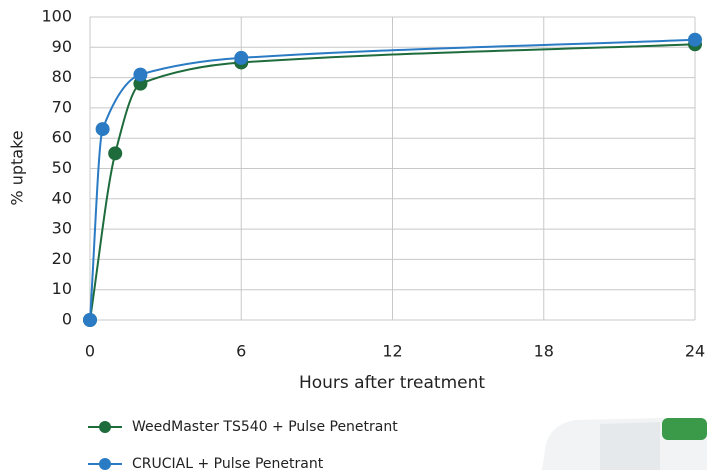 This screenshot has width=707, height=470. I want to click on x-tick-label: 24, so click(695, 351).